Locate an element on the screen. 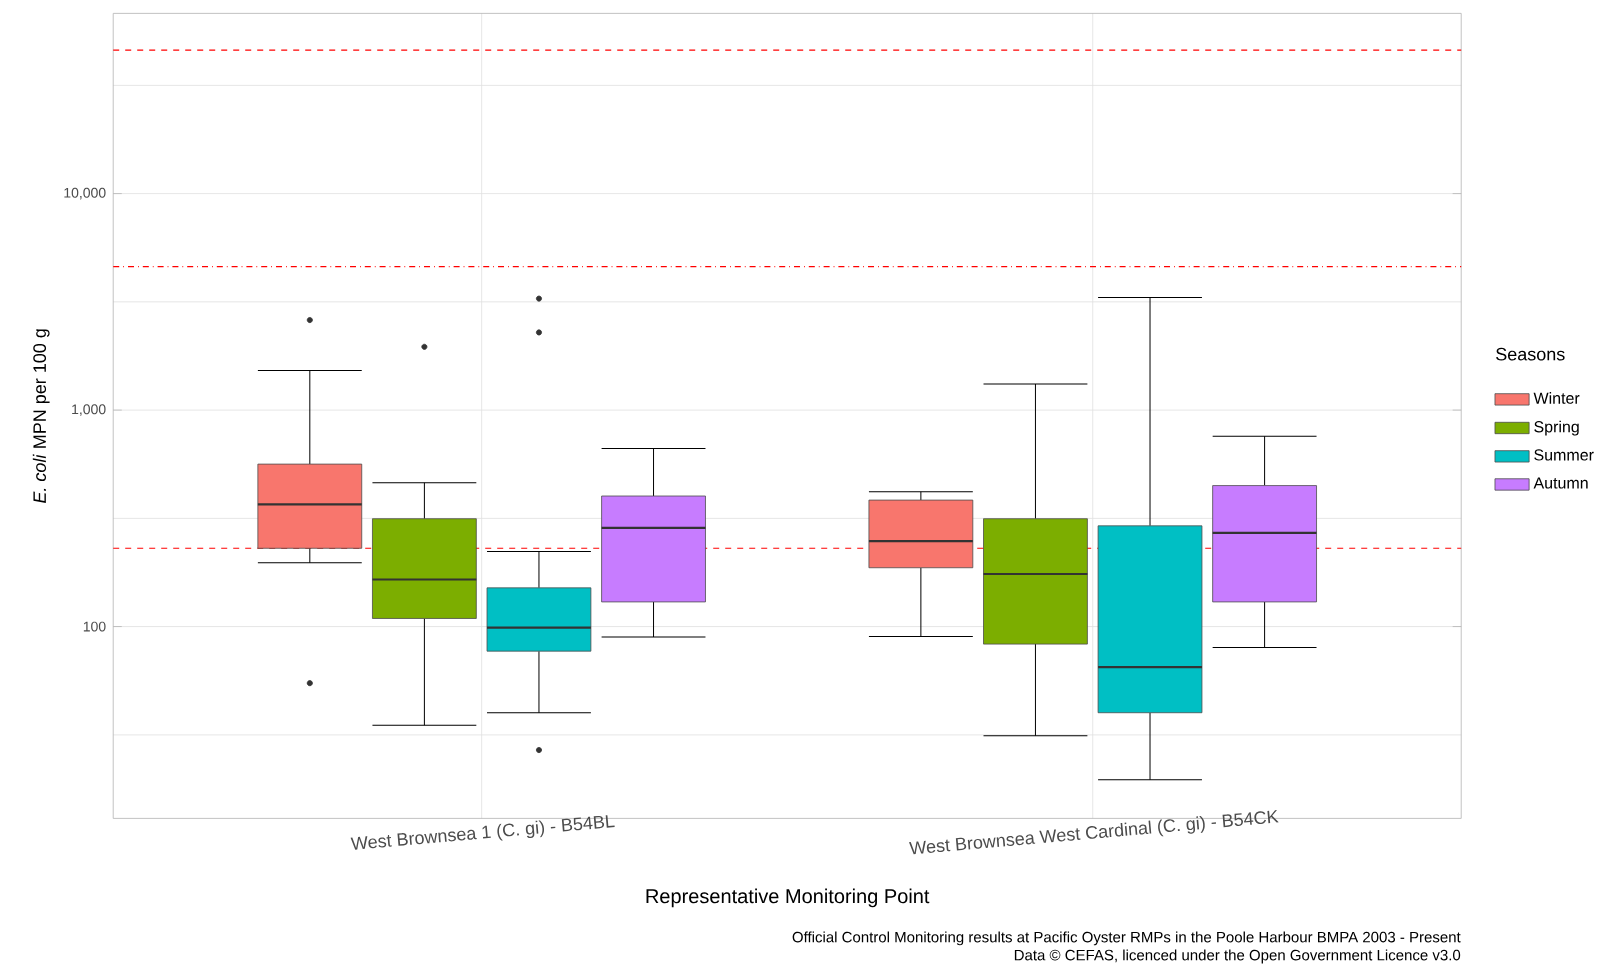  y-tick-label: 100 is located at coordinates (94, 626).